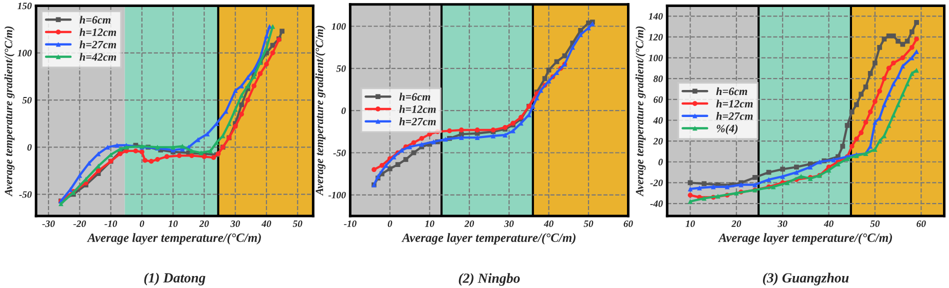 The width and height of the screenshot is (949, 288). I want to click on text: (3) Guangzhou, so click(805, 279).